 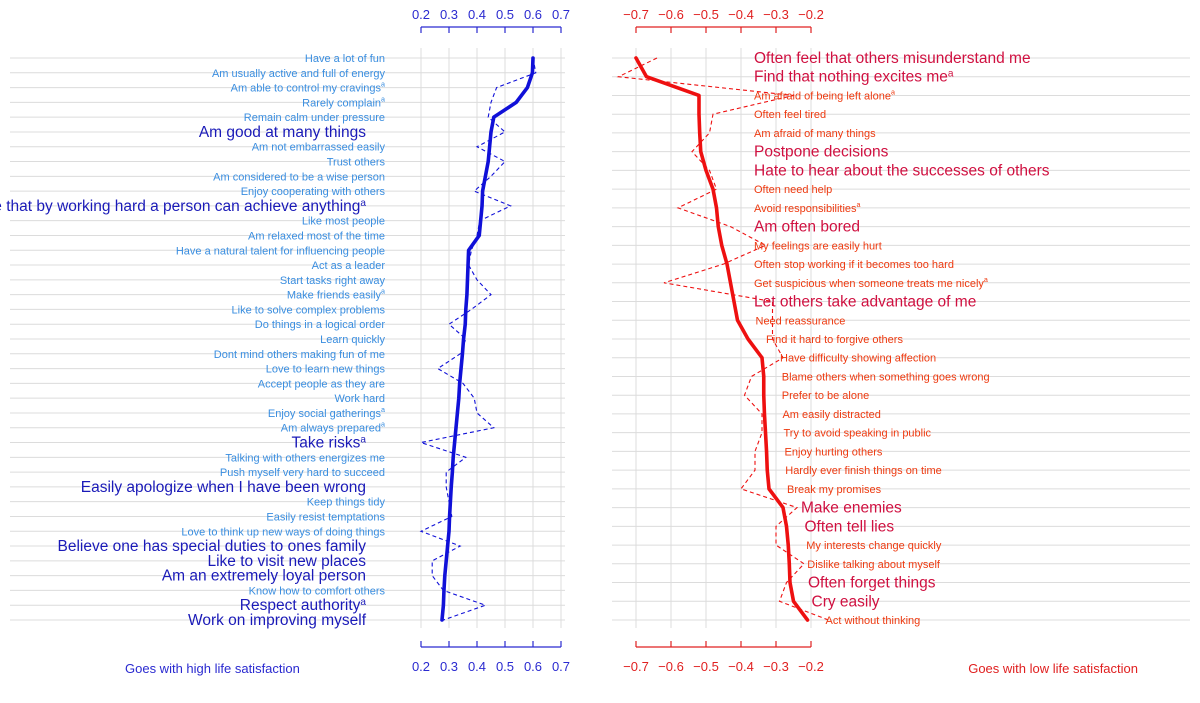 What do you see at coordinates (815, 134) in the screenshot?
I see `item-label: Am afraid of many things` at bounding box center [815, 134].